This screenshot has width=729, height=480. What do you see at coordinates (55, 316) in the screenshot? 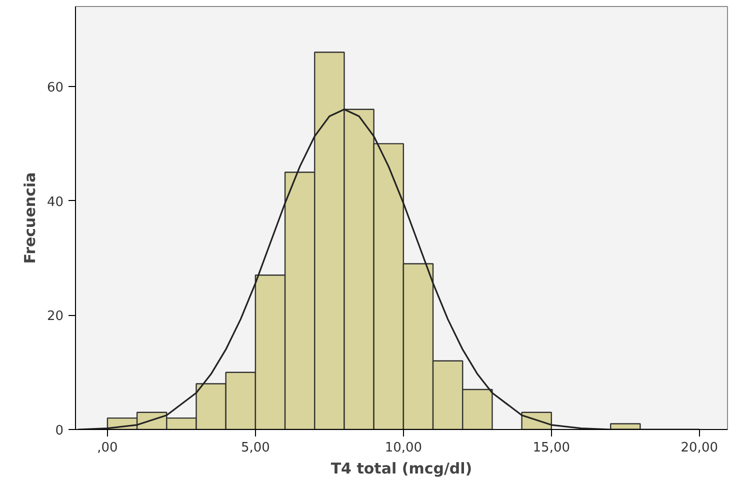
I see `y-tick-label: 20` at bounding box center [55, 316].